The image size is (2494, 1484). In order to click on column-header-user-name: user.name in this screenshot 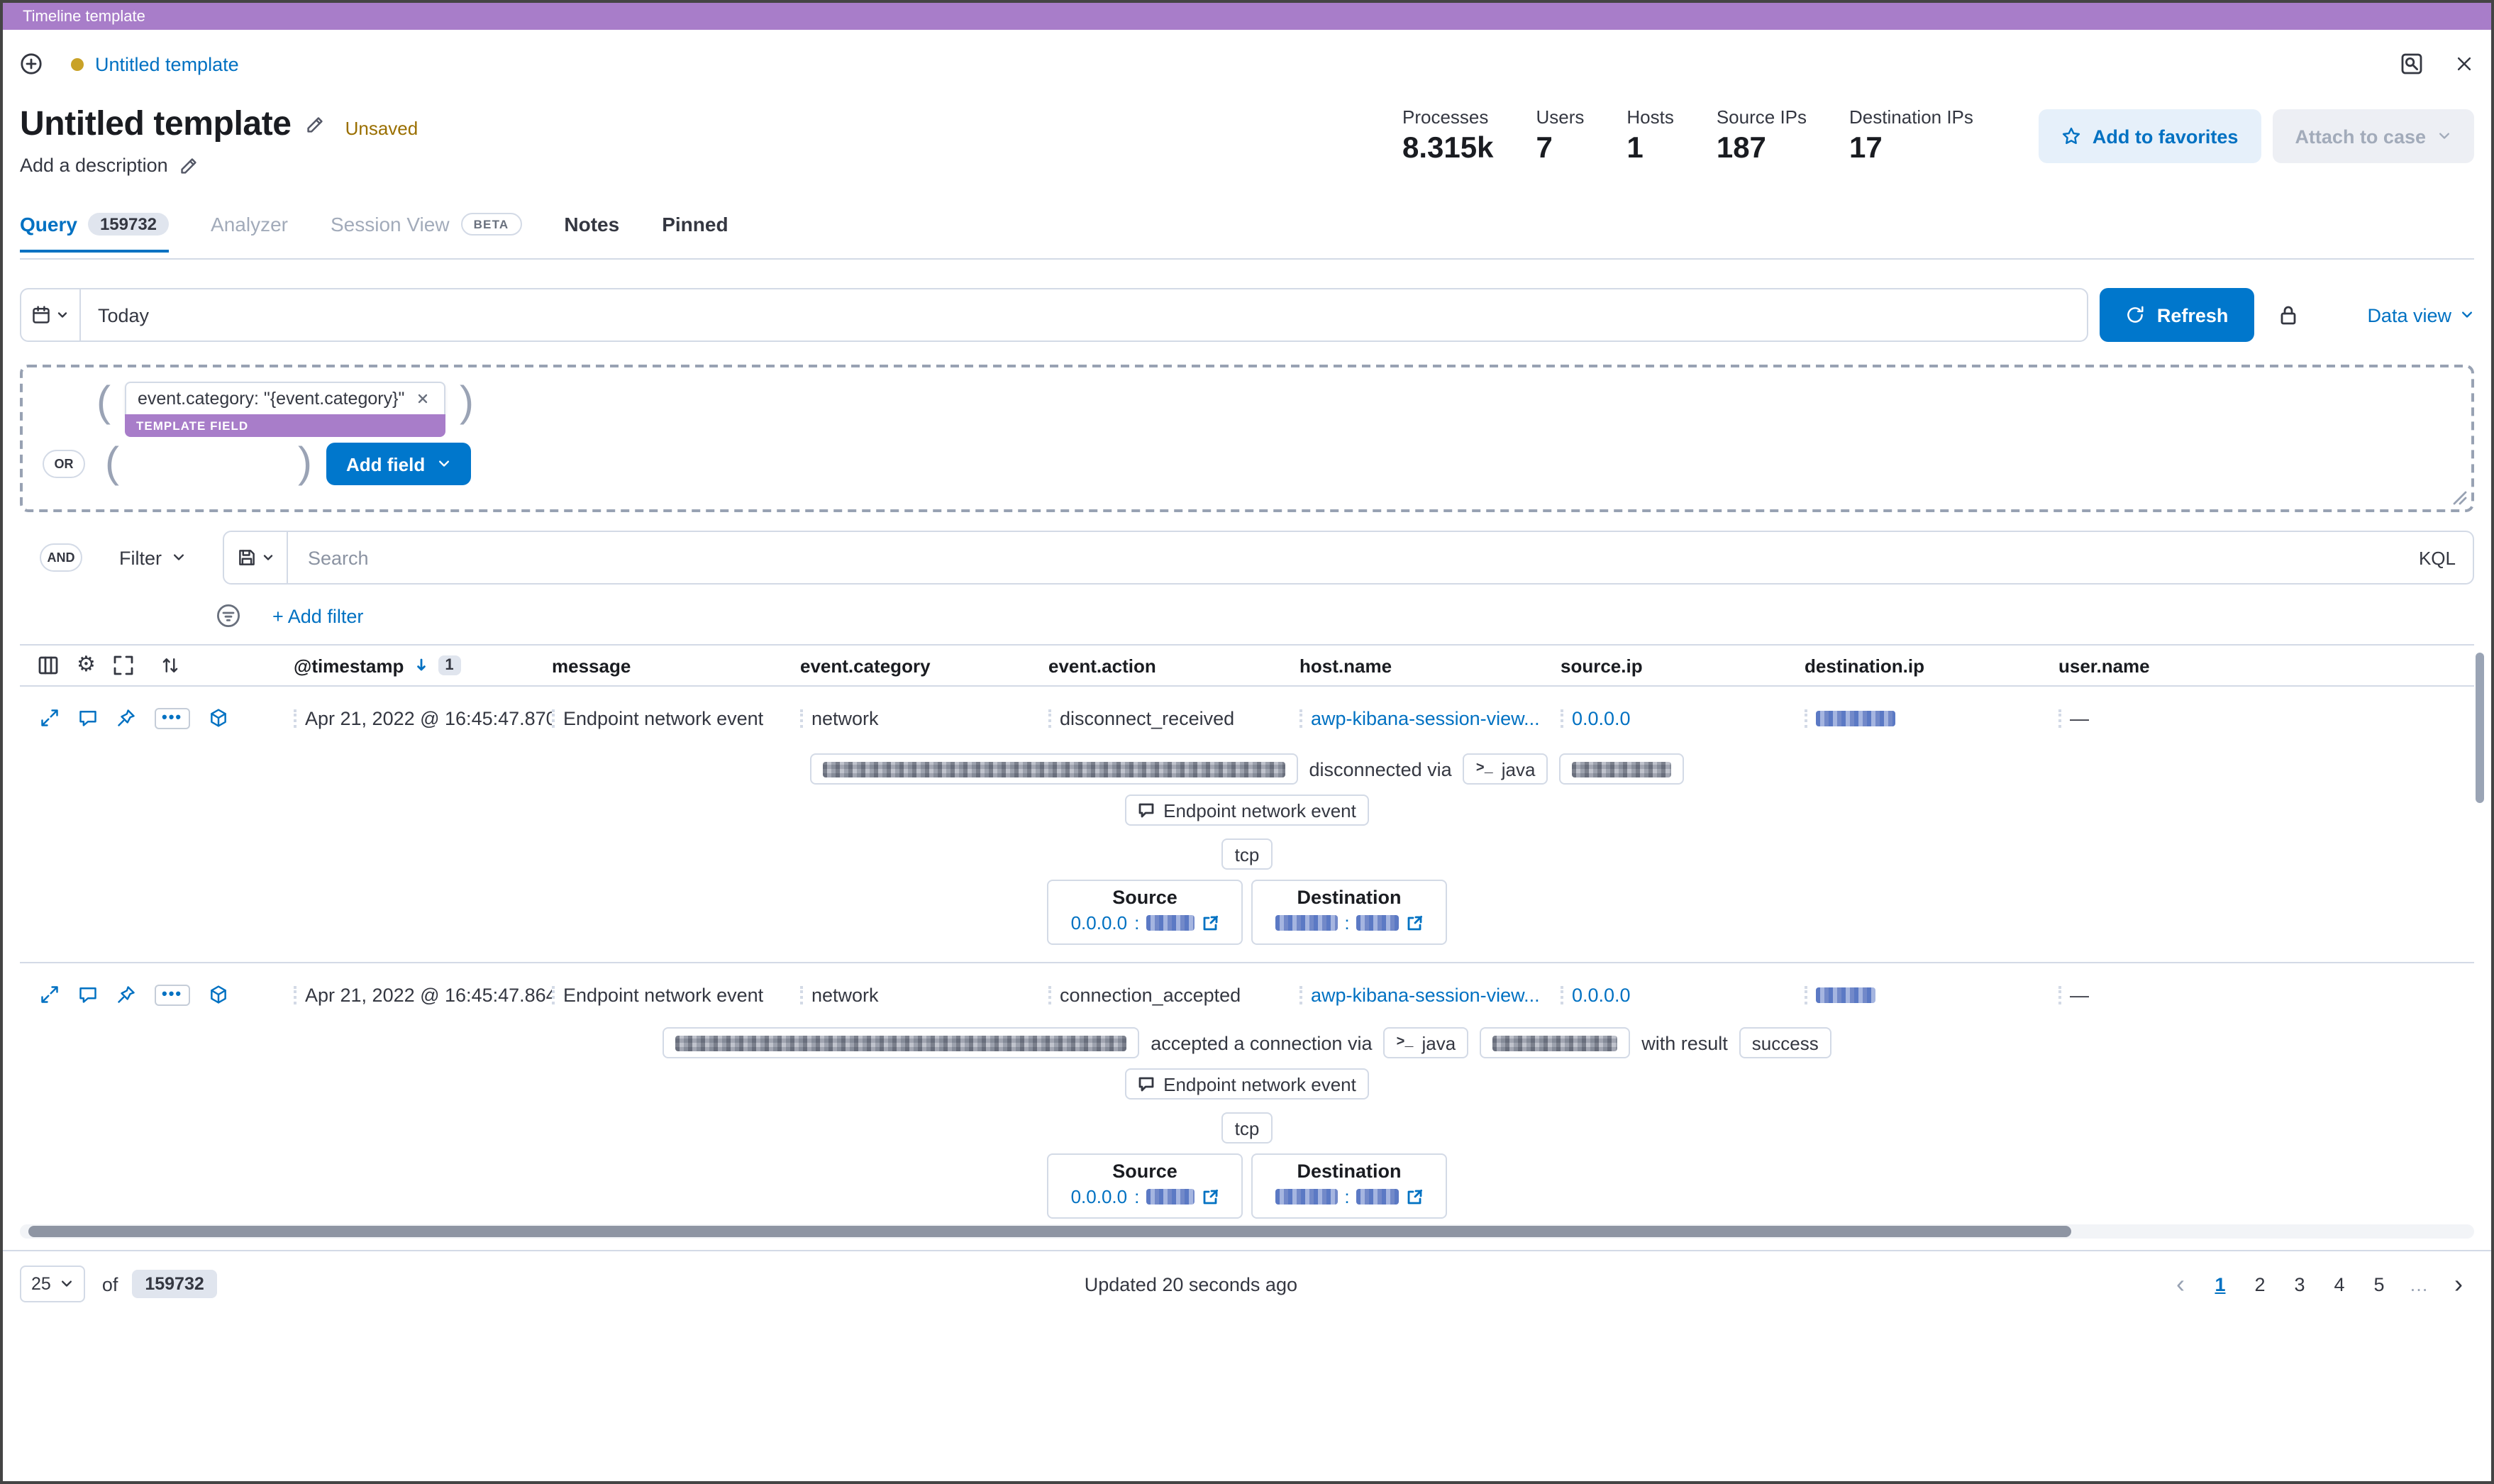, I will do `click(2104, 666)`.